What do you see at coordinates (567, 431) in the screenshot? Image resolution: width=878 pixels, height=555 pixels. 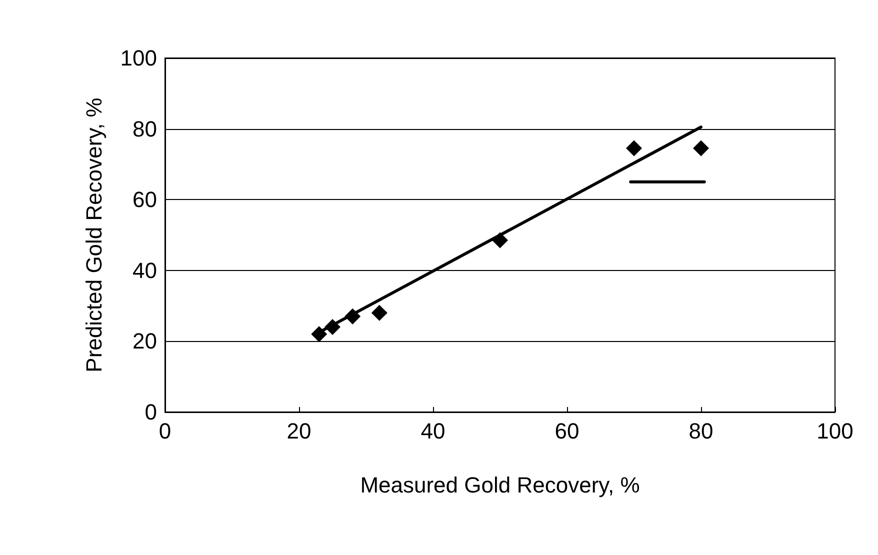 I see `x-tick-label: 60` at bounding box center [567, 431].